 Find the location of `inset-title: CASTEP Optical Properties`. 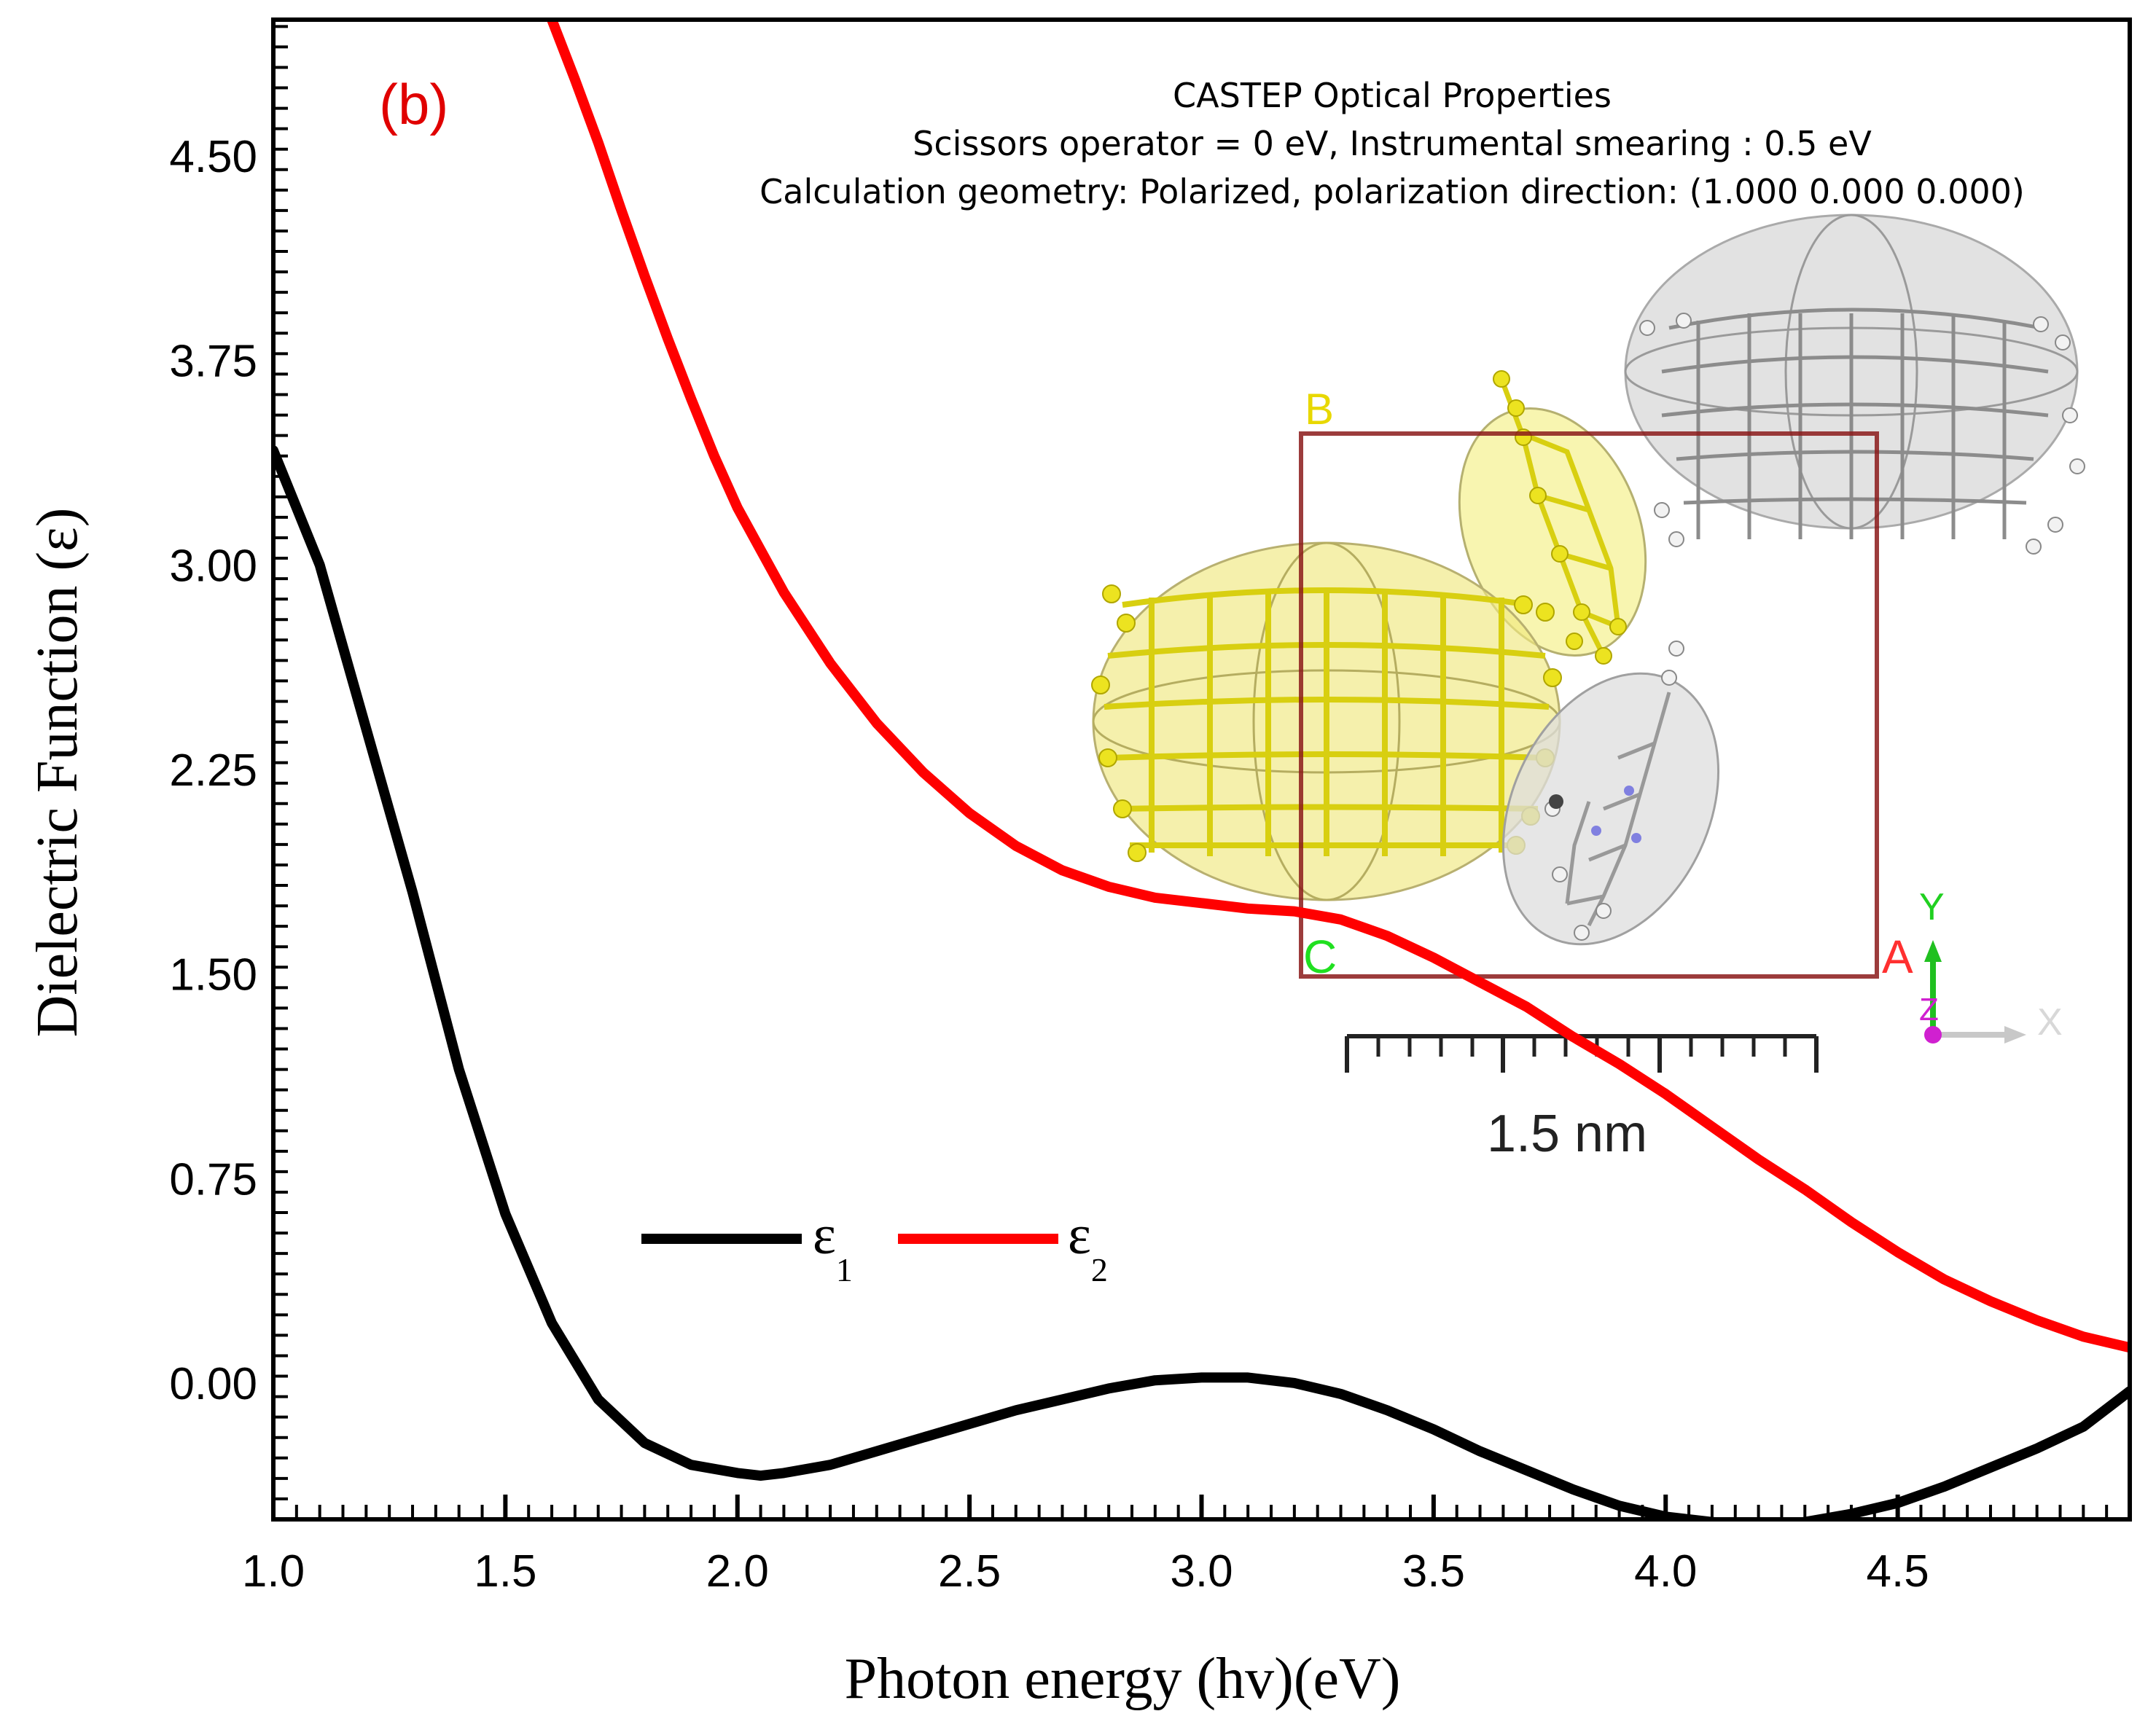

inset-title: CASTEP Optical Properties is located at coordinates (1392, 95).